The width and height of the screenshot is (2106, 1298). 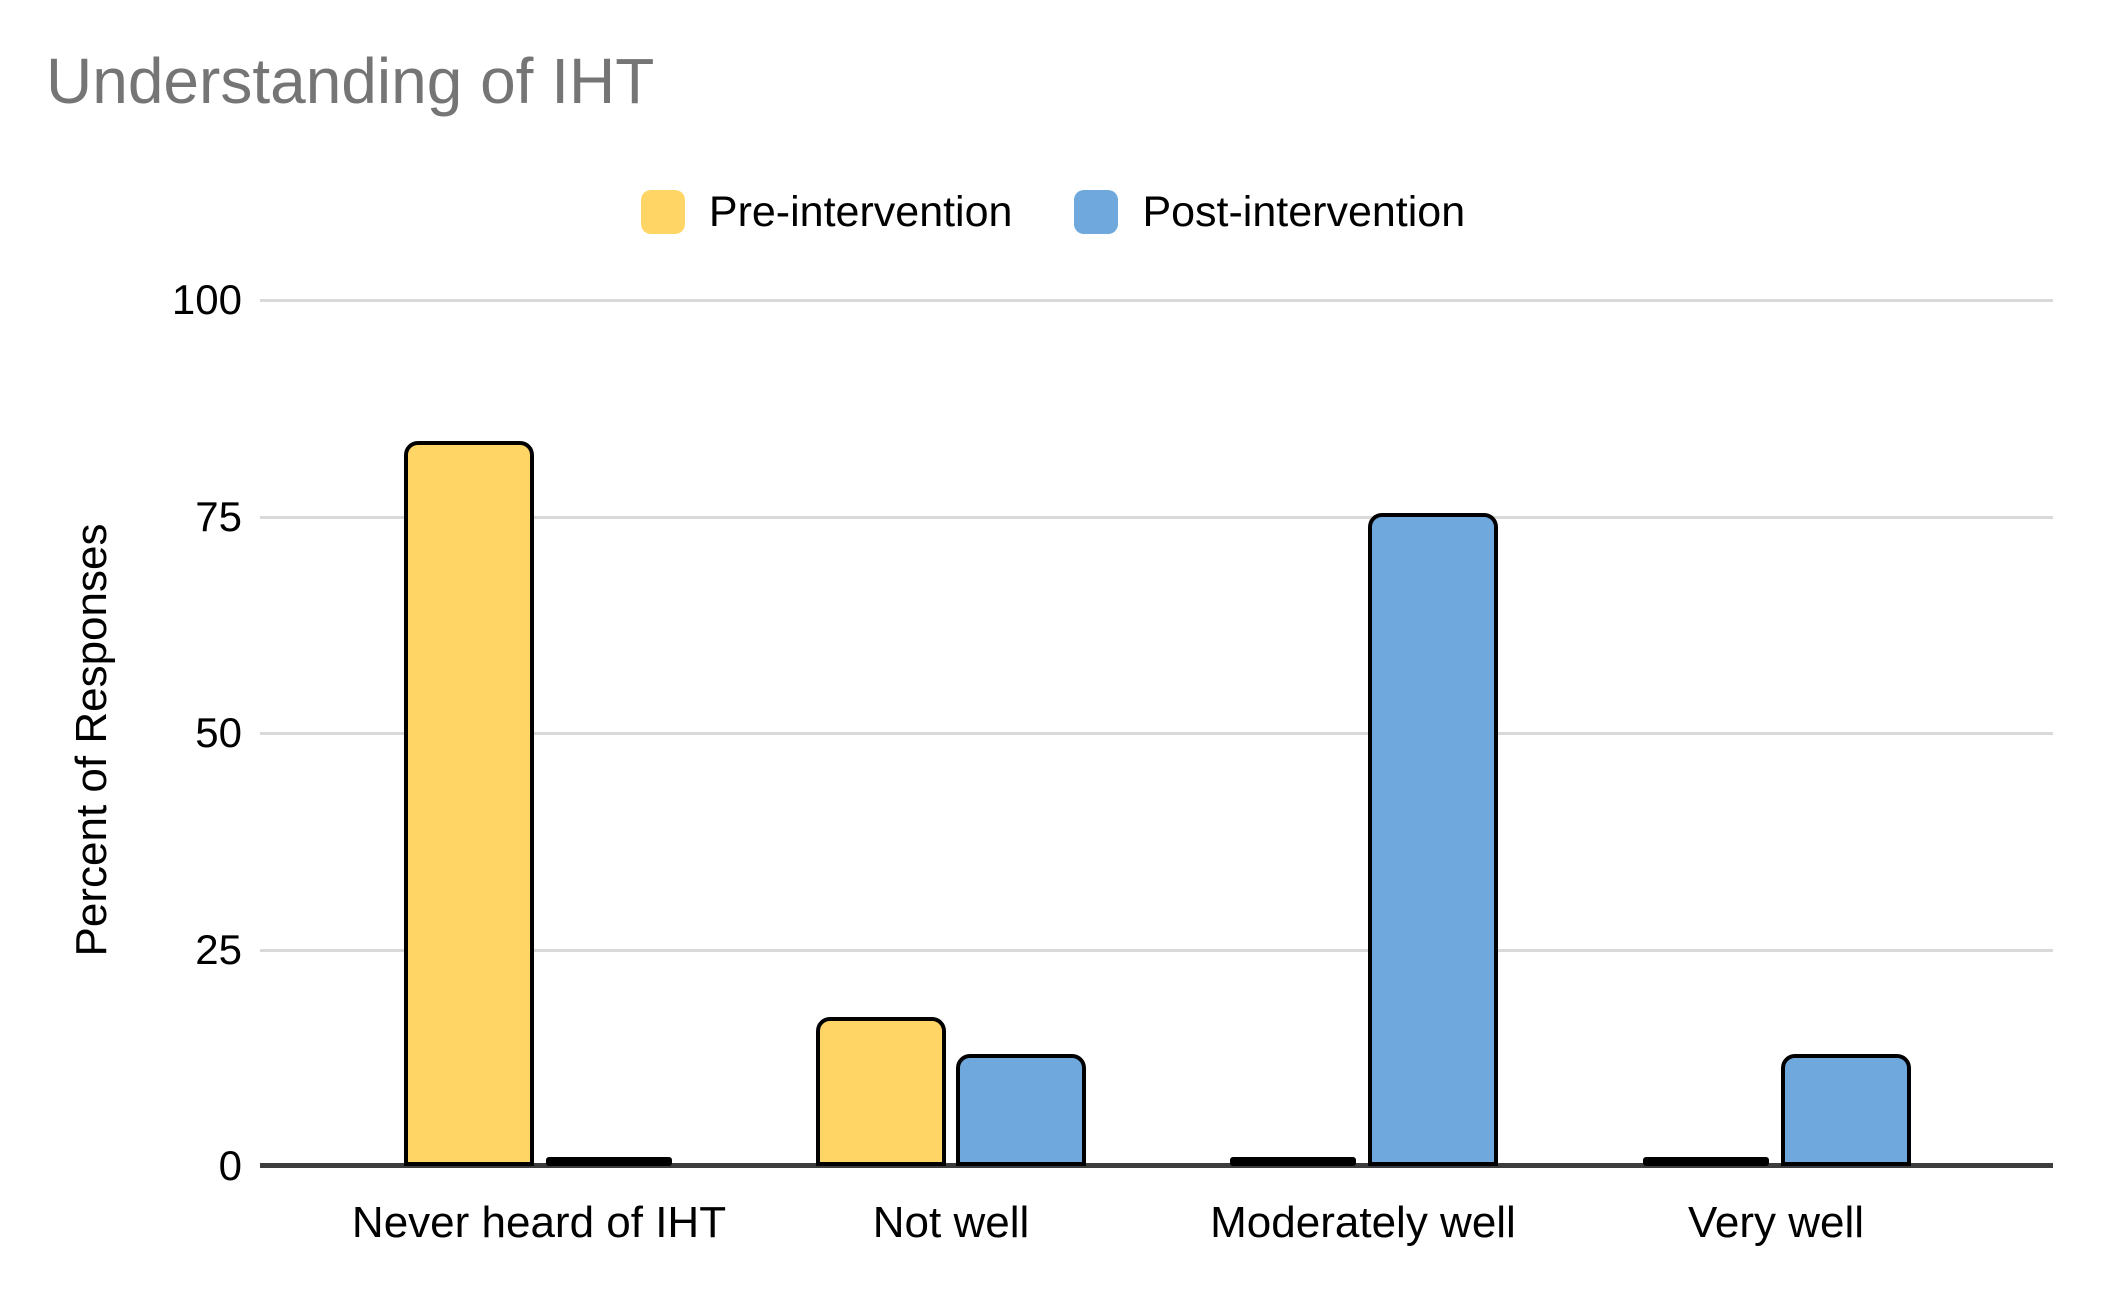 What do you see at coordinates (350, 81) in the screenshot?
I see `chart-title: Understanding of IHT` at bounding box center [350, 81].